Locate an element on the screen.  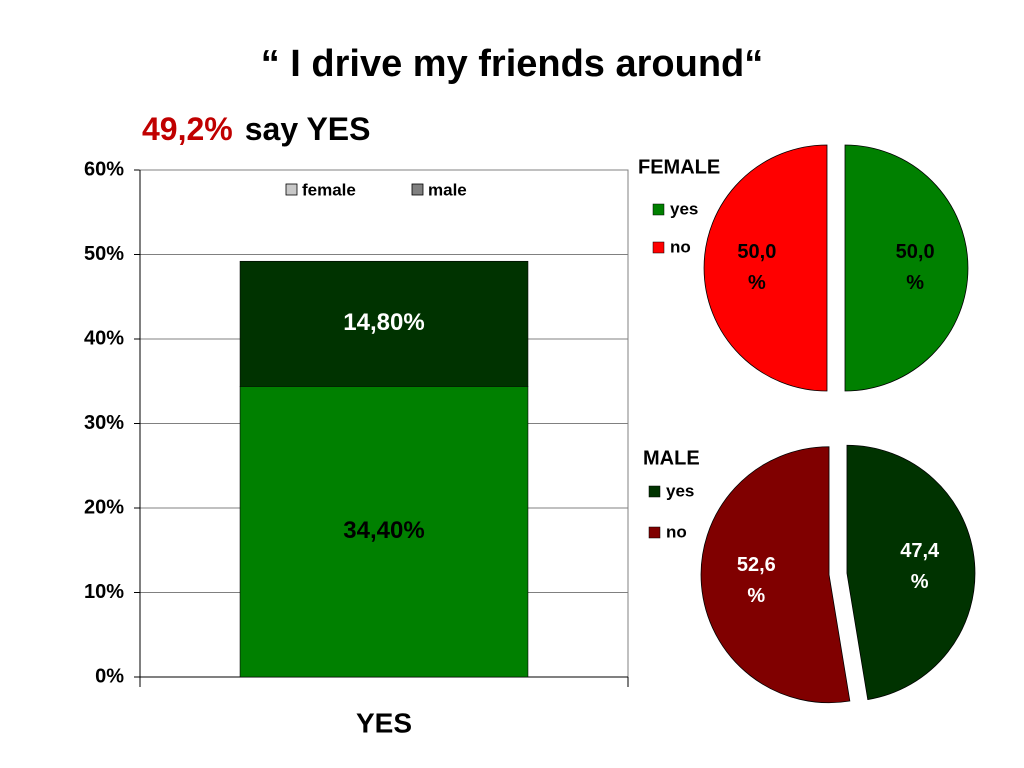
legend-label: female is located at coordinates (329, 189).